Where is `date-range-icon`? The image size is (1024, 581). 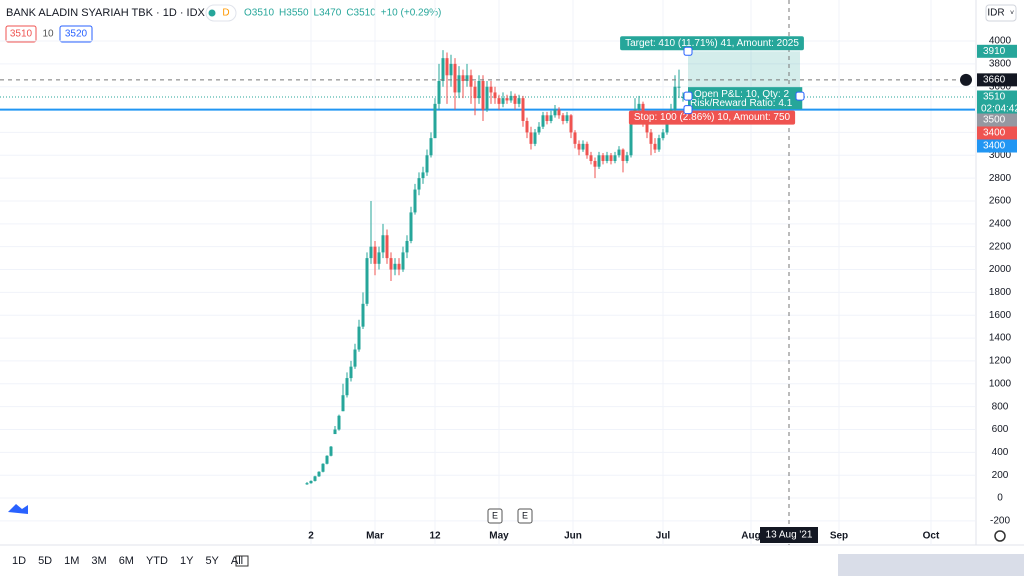
date-range-icon is located at coordinates (242, 561).